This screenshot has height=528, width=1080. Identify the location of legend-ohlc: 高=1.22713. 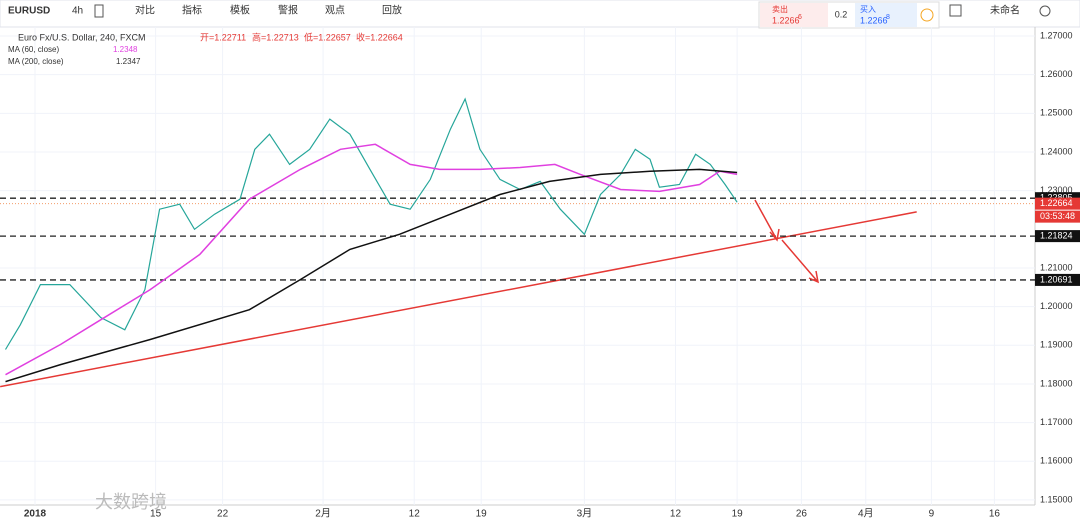
(275, 36).